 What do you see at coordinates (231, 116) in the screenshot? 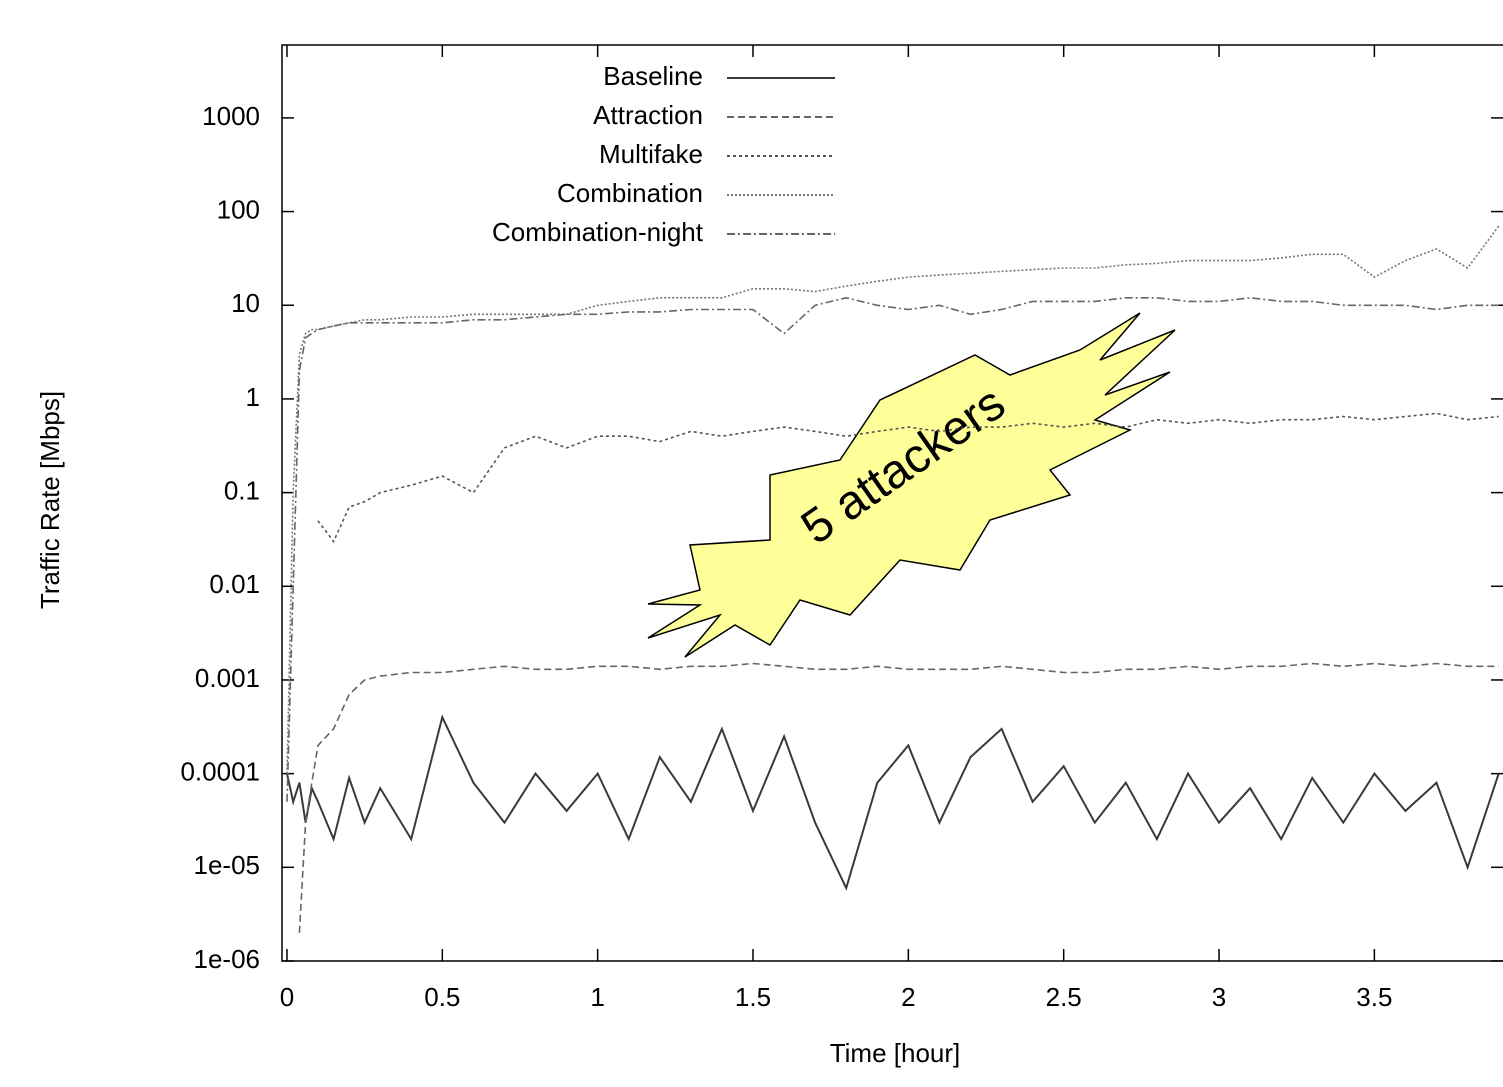
I see `y-tick-label: 1000` at bounding box center [231, 116].